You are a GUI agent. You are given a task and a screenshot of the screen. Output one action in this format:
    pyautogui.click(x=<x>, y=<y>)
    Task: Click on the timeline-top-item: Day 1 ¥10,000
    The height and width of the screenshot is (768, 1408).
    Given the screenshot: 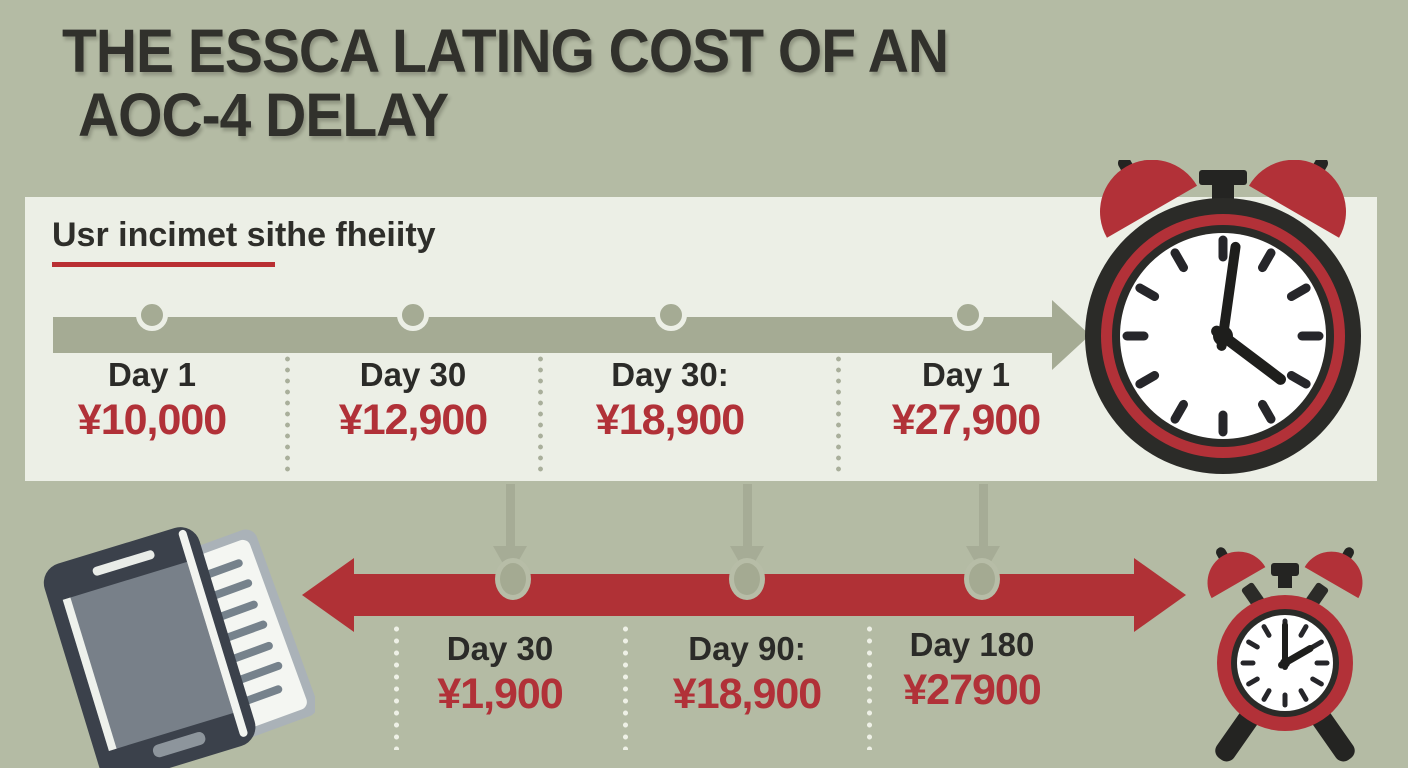 What is the action you would take?
    pyautogui.click(x=152, y=400)
    